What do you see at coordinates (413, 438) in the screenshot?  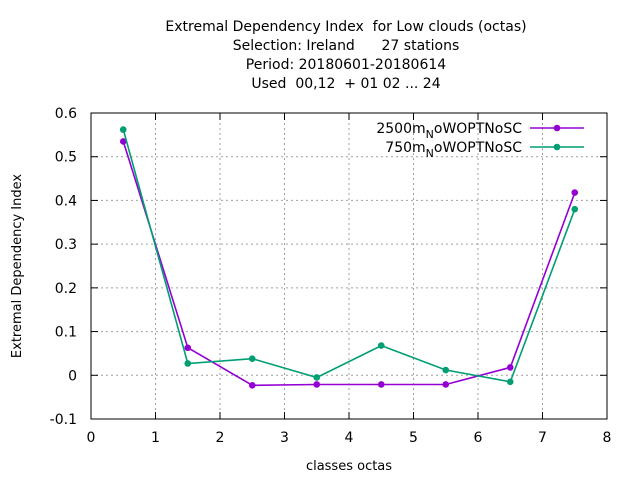 I see `x-tick-label: 5` at bounding box center [413, 438].